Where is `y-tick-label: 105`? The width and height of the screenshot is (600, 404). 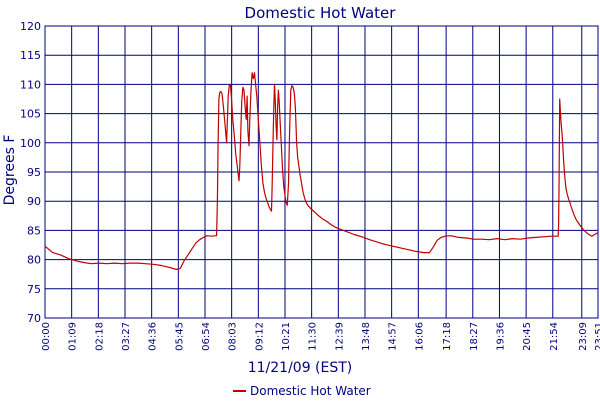
y-tick-label: 105 is located at coordinates (30, 114).